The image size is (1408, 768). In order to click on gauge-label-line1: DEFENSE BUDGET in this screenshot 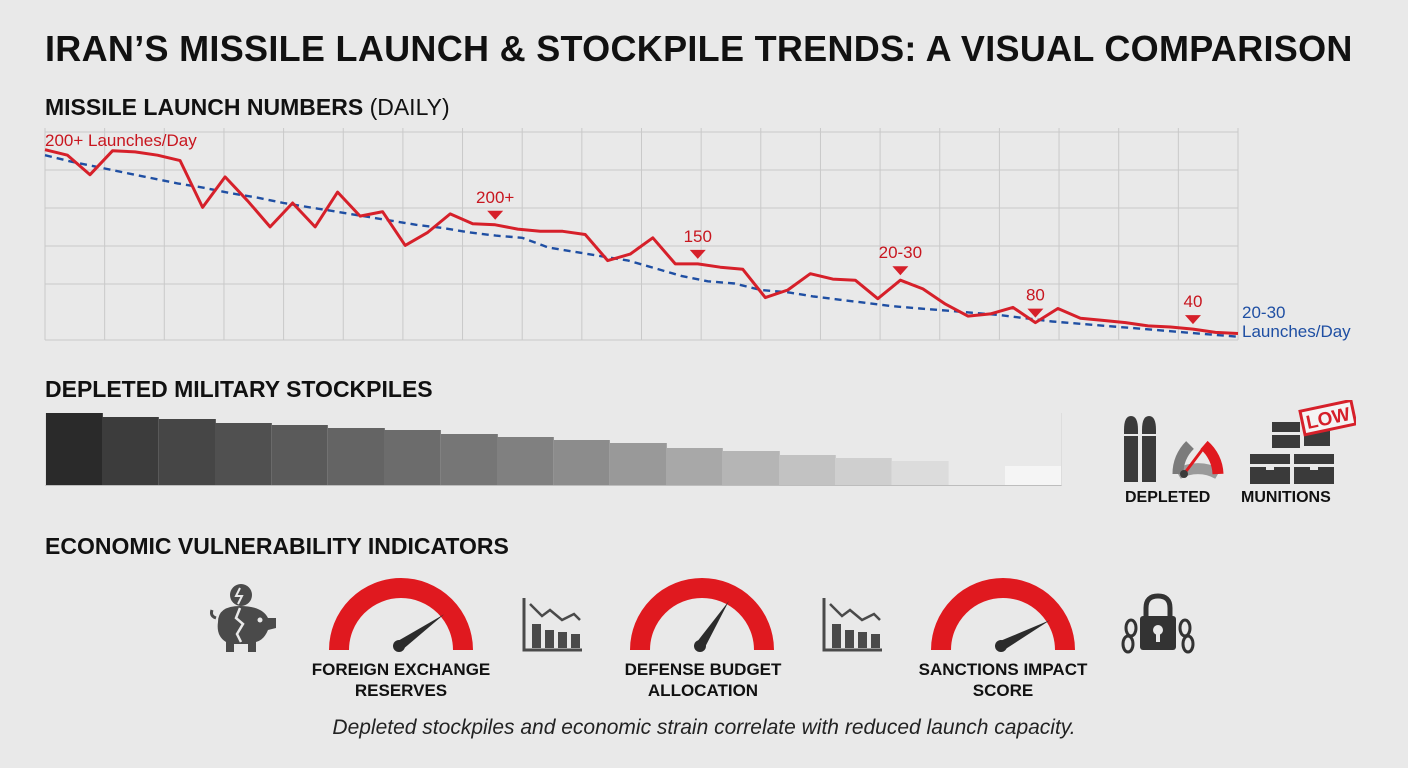, I will do `click(703, 669)`.